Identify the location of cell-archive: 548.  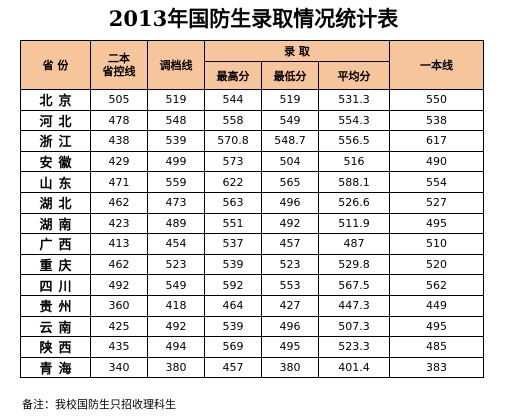
(176, 120).